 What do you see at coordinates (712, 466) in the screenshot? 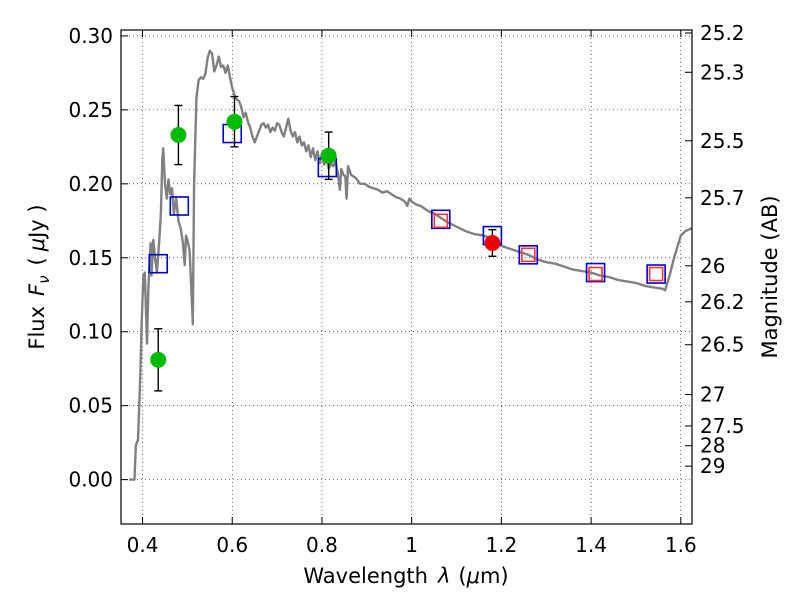
I see `y2-tick-label: 29` at bounding box center [712, 466].